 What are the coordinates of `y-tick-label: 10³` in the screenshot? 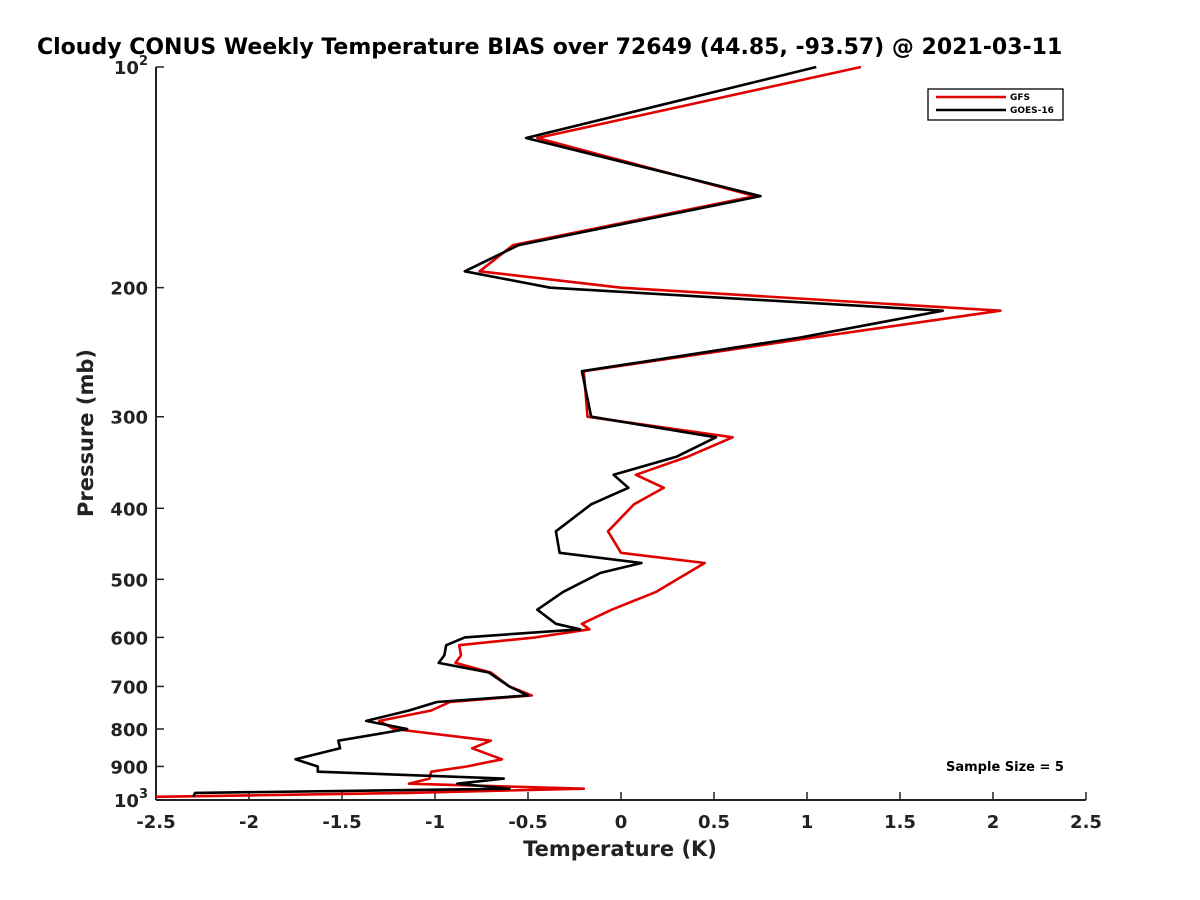 It's located at (131, 799).